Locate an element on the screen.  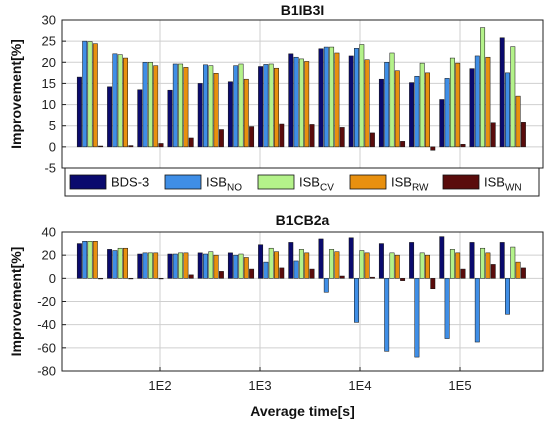
legend-label: ISBNO is located at coordinates (224, 184).